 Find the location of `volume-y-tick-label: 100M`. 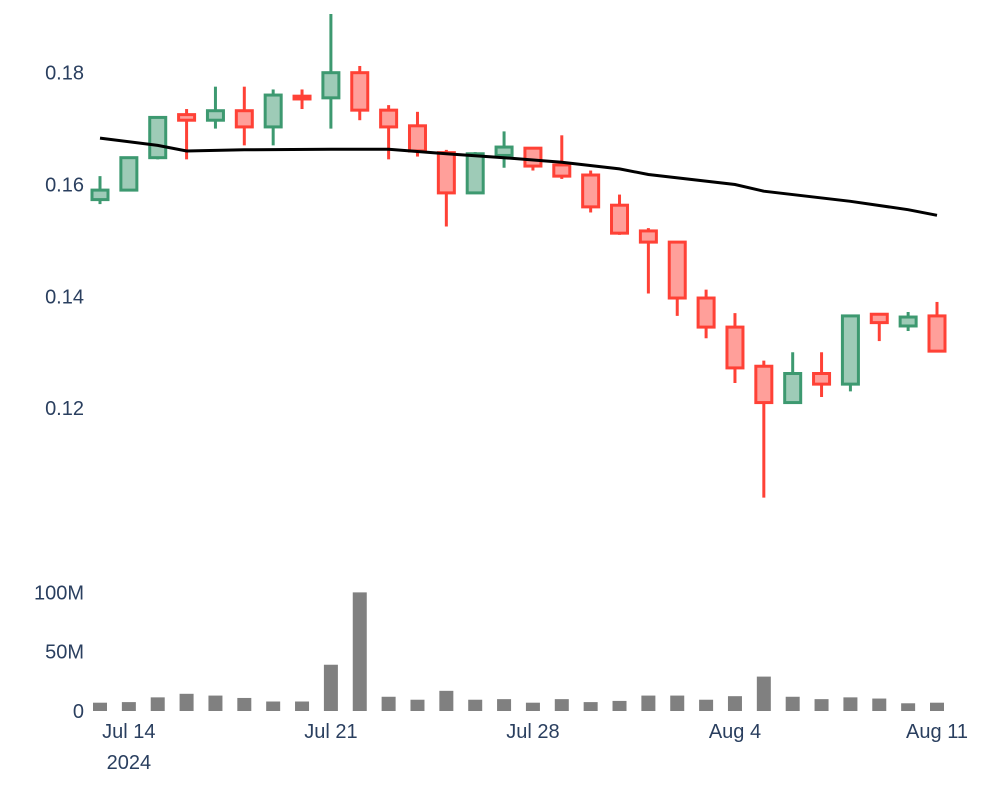

volume-y-tick-label: 100M is located at coordinates (59, 593).